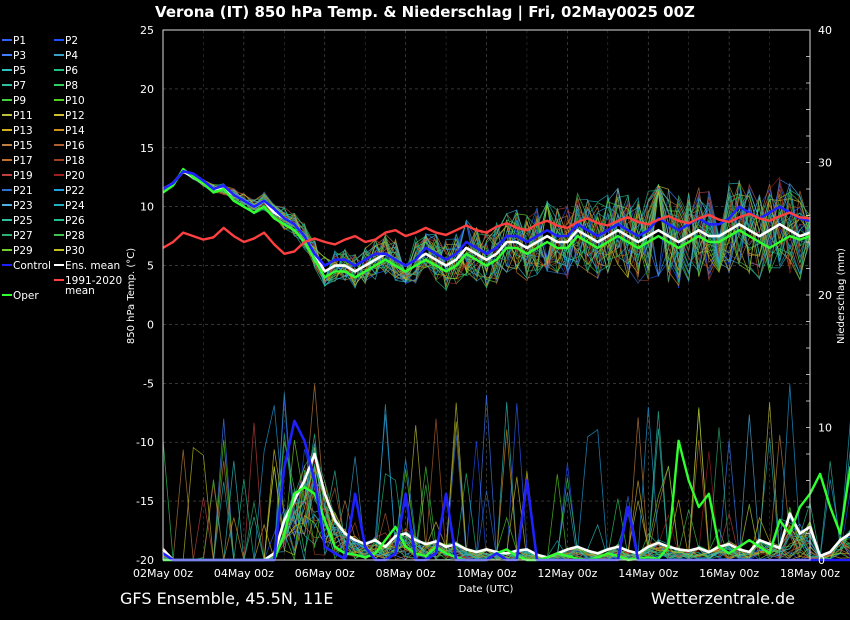  I want to click on y-tick-label-left: 10, so click(147, 207).